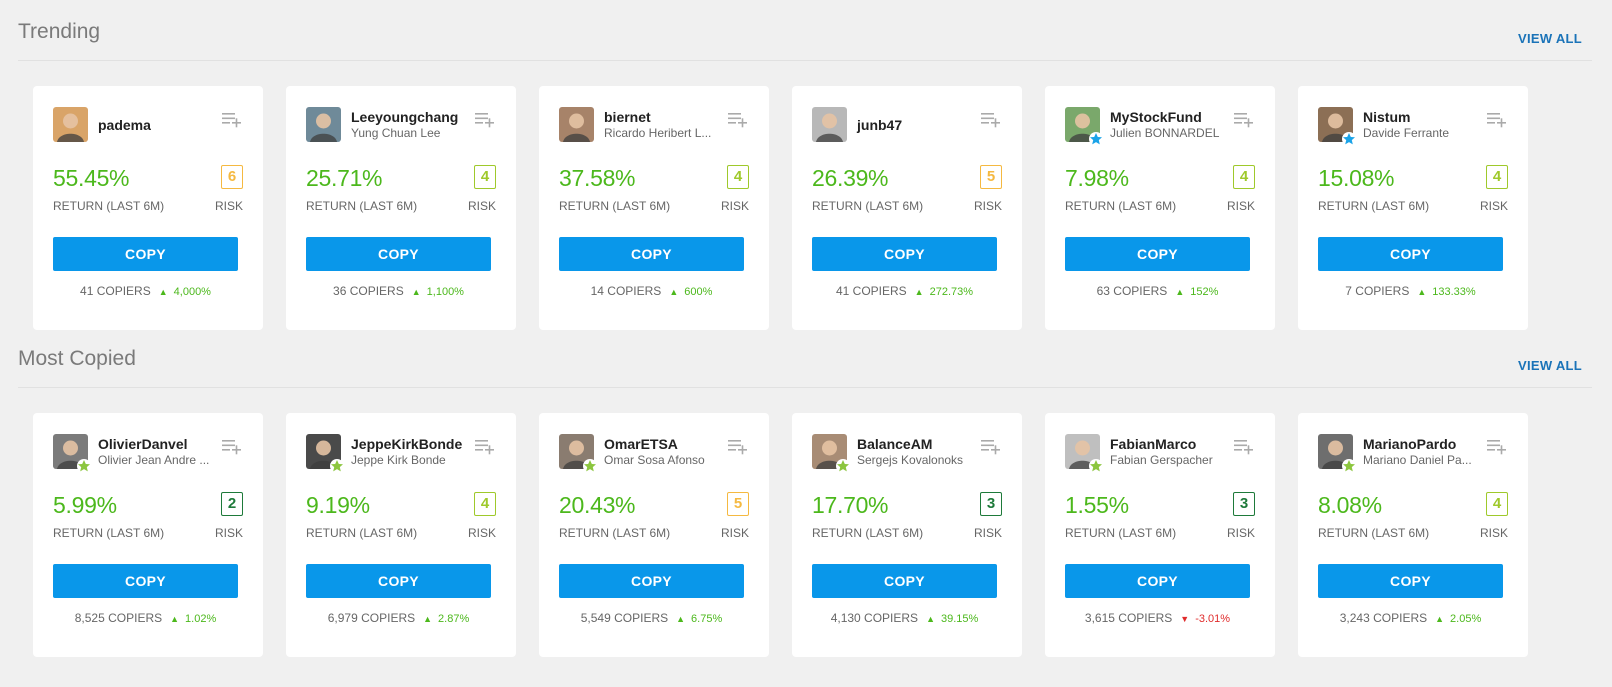 This screenshot has height=687, width=1612. Describe the element at coordinates (143, 444) in the screenshot. I see `username: OlivierDanvel` at that location.